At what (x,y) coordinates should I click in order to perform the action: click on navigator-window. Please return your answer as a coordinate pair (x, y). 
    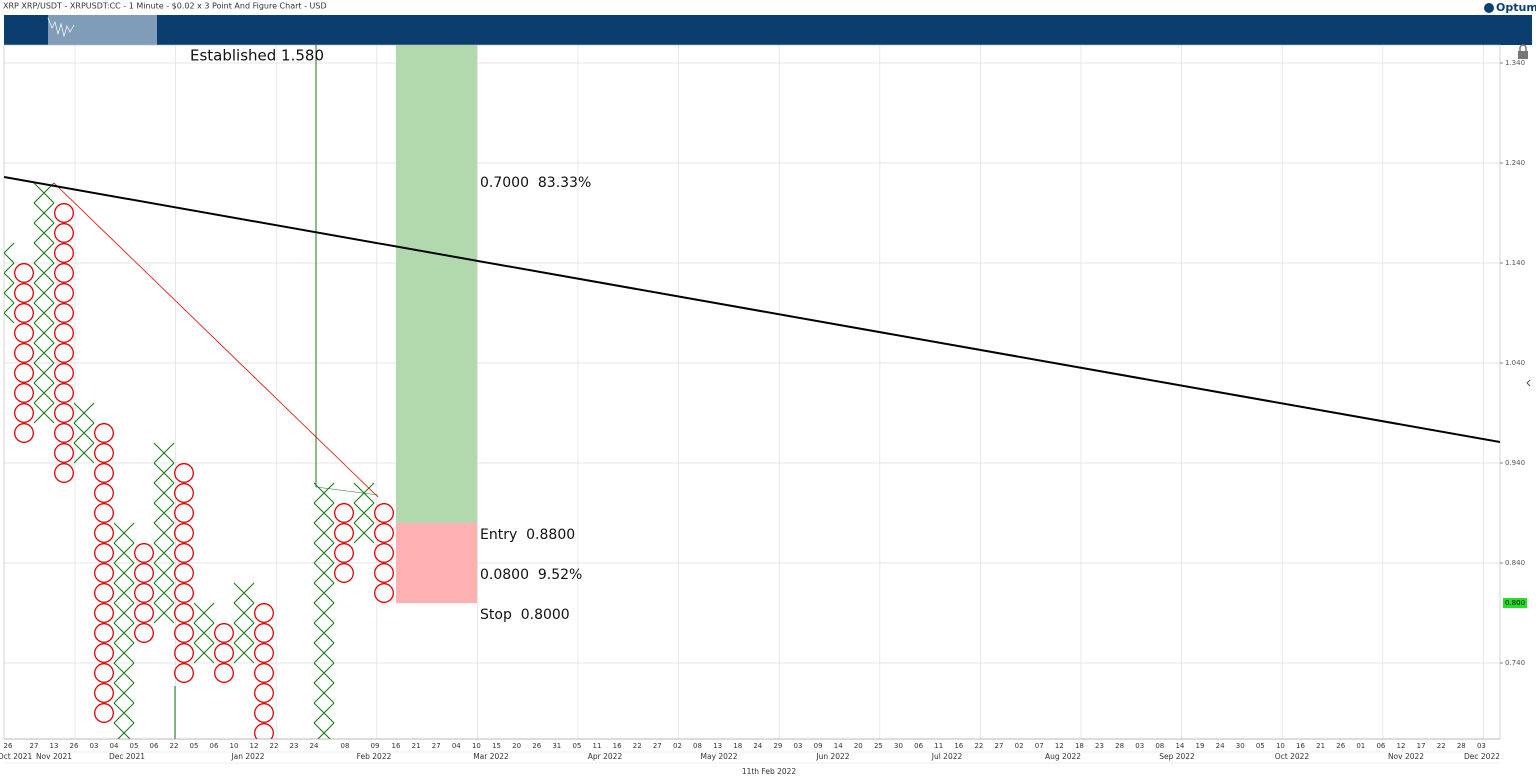
    Looking at the image, I should click on (102, 30).